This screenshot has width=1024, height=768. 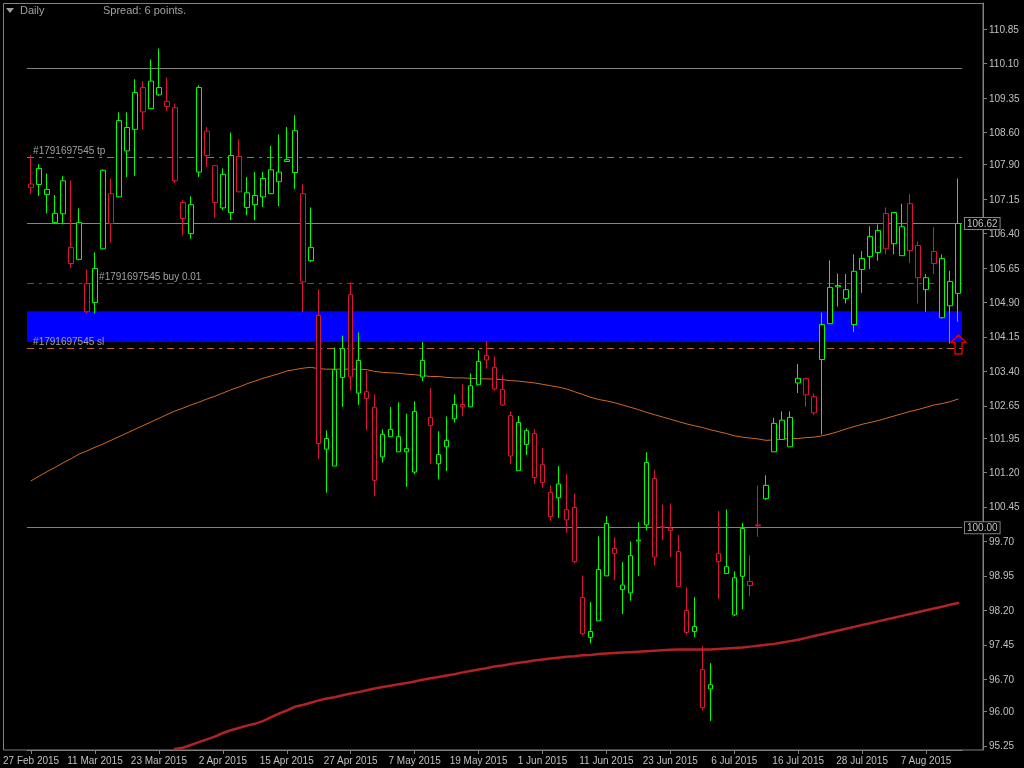 What do you see at coordinates (1005, 507) in the screenshot?
I see `y-tick-label: 100.45` at bounding box center [1005, 507].